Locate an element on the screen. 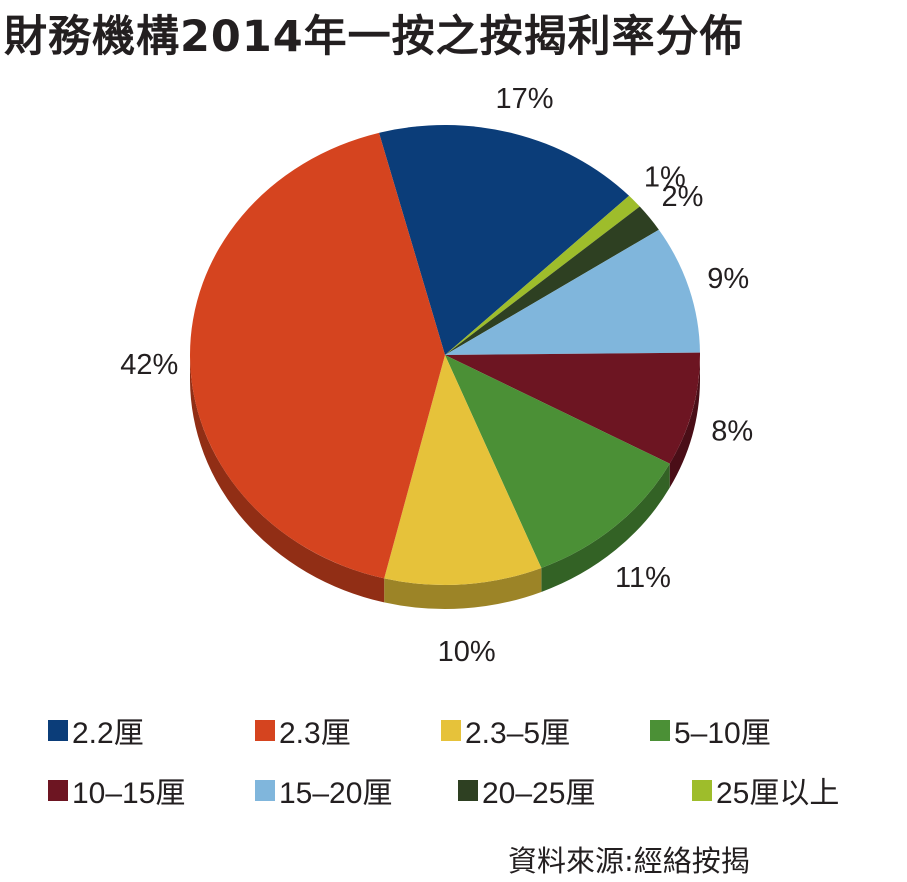  pie-slice-2.2厘 is located at coordinates (504, 240).